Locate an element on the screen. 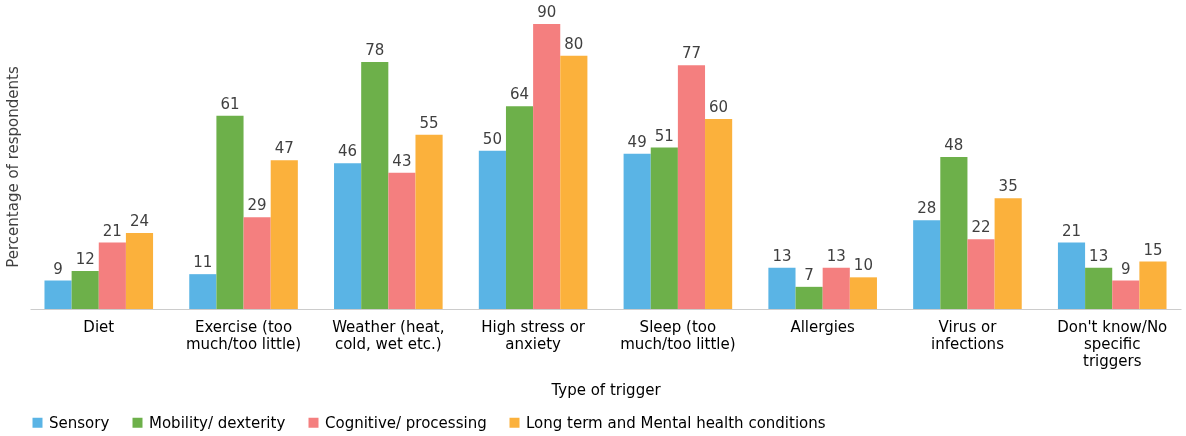 Image resolution: width=1186 pixels, height=436 pixels. data-label: 46 is located at coordinates (348, 151).